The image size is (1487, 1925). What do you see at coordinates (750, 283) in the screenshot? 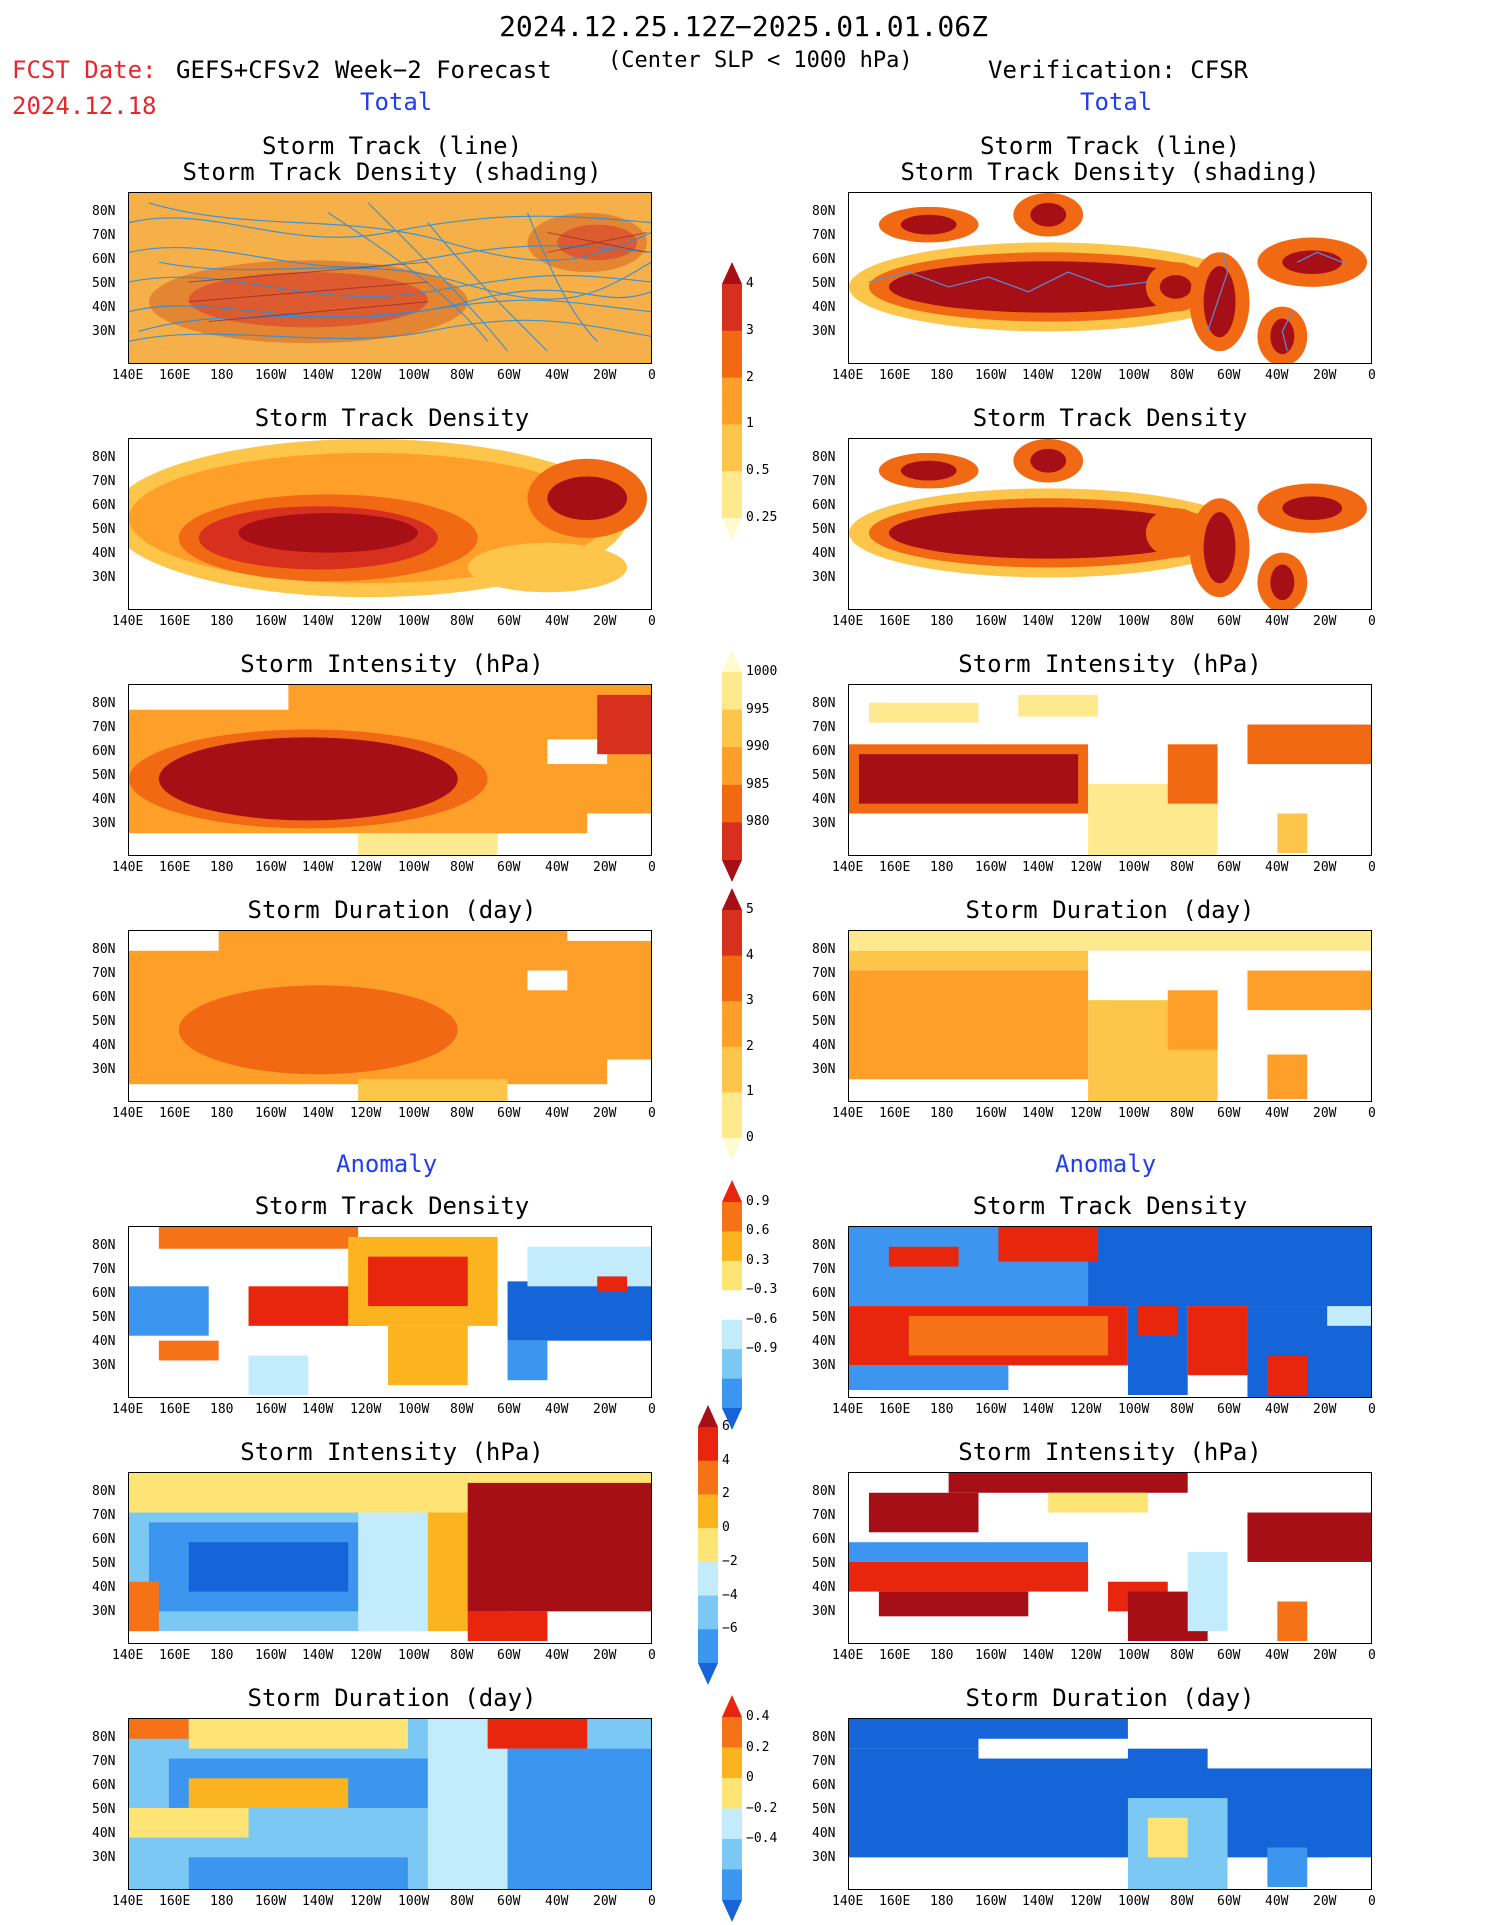
I see `colorbar-label: 4` at bounding box center [750, 283].